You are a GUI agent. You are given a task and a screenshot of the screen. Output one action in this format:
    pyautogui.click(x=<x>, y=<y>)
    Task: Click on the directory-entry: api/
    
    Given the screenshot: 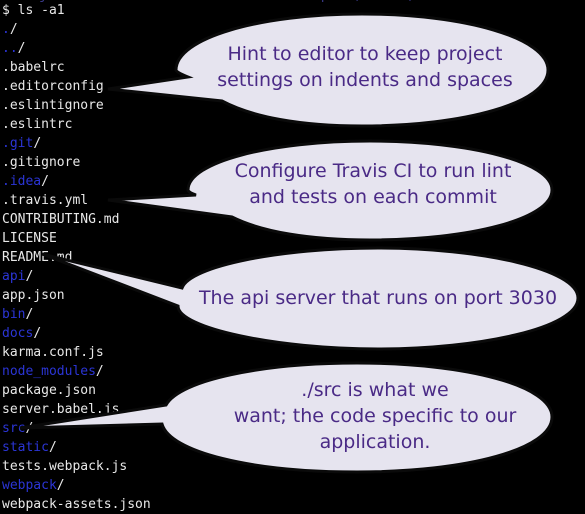 What is the action you would take?
    pyautogui.click(x=17, y=276)
    